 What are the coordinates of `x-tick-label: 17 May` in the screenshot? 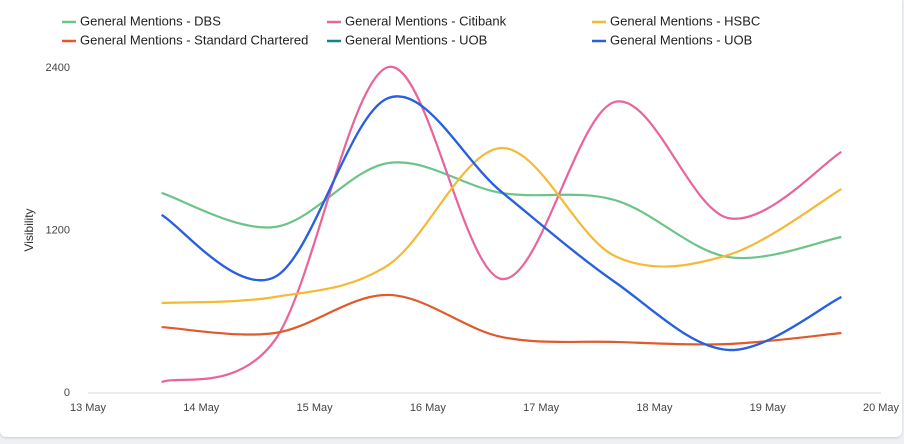 It's located at (541, 408).